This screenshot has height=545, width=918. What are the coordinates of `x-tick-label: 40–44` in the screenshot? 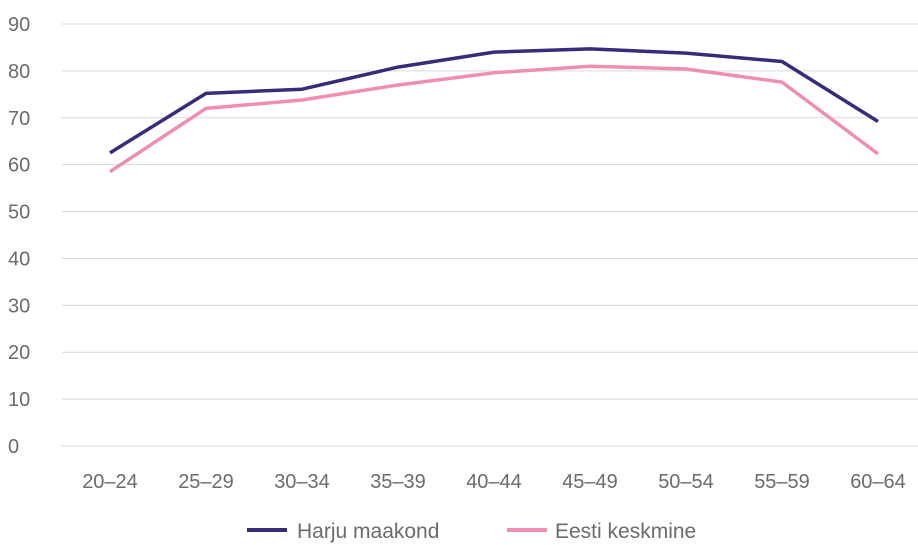 It's located at (494, 482).